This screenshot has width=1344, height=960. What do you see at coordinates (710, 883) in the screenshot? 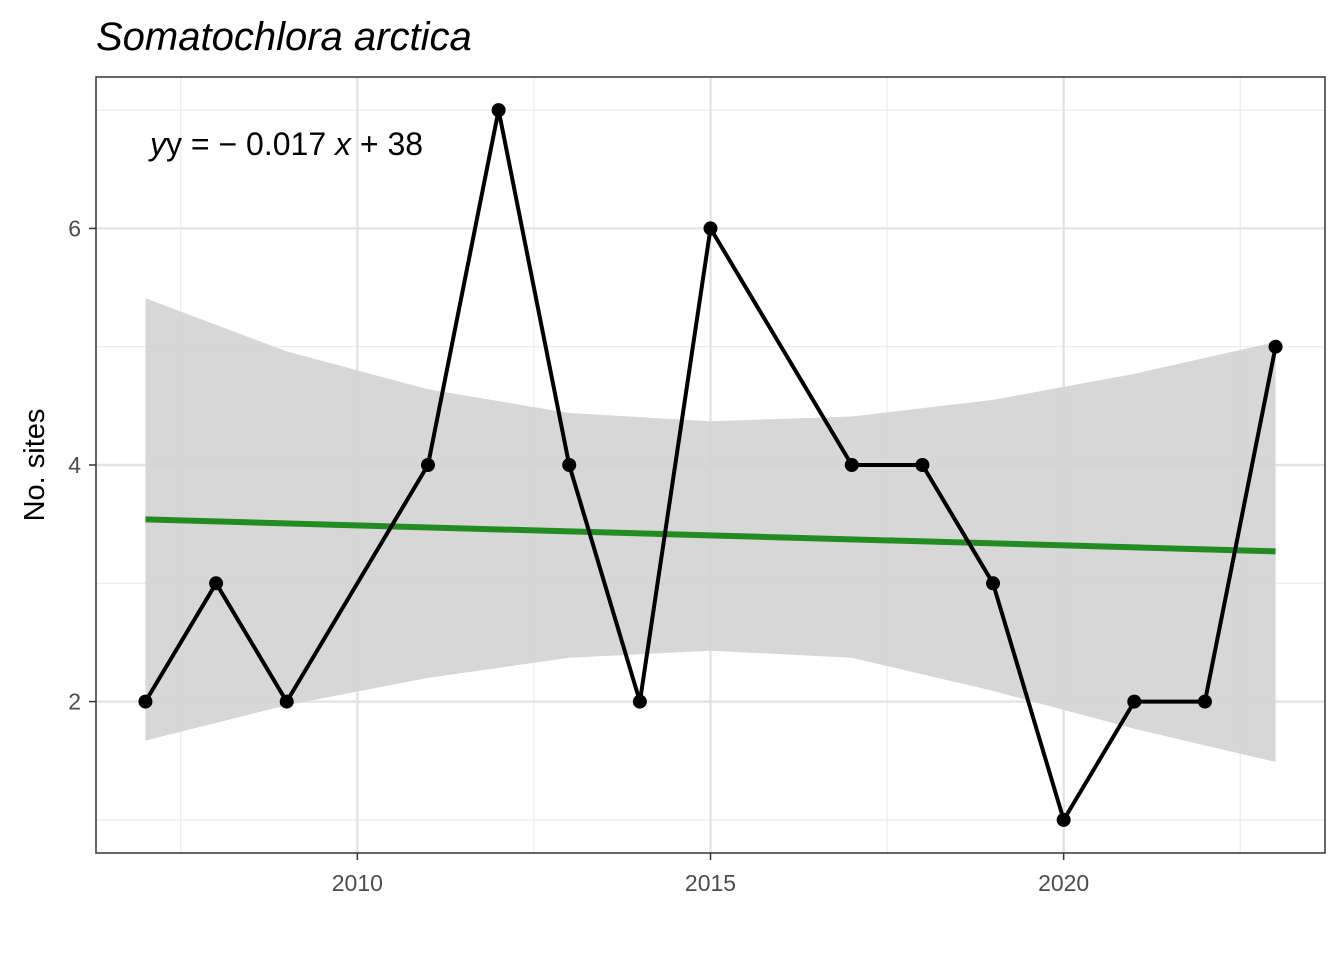
I see `x-tick-label: 2015` at bounding box center [710, 883].